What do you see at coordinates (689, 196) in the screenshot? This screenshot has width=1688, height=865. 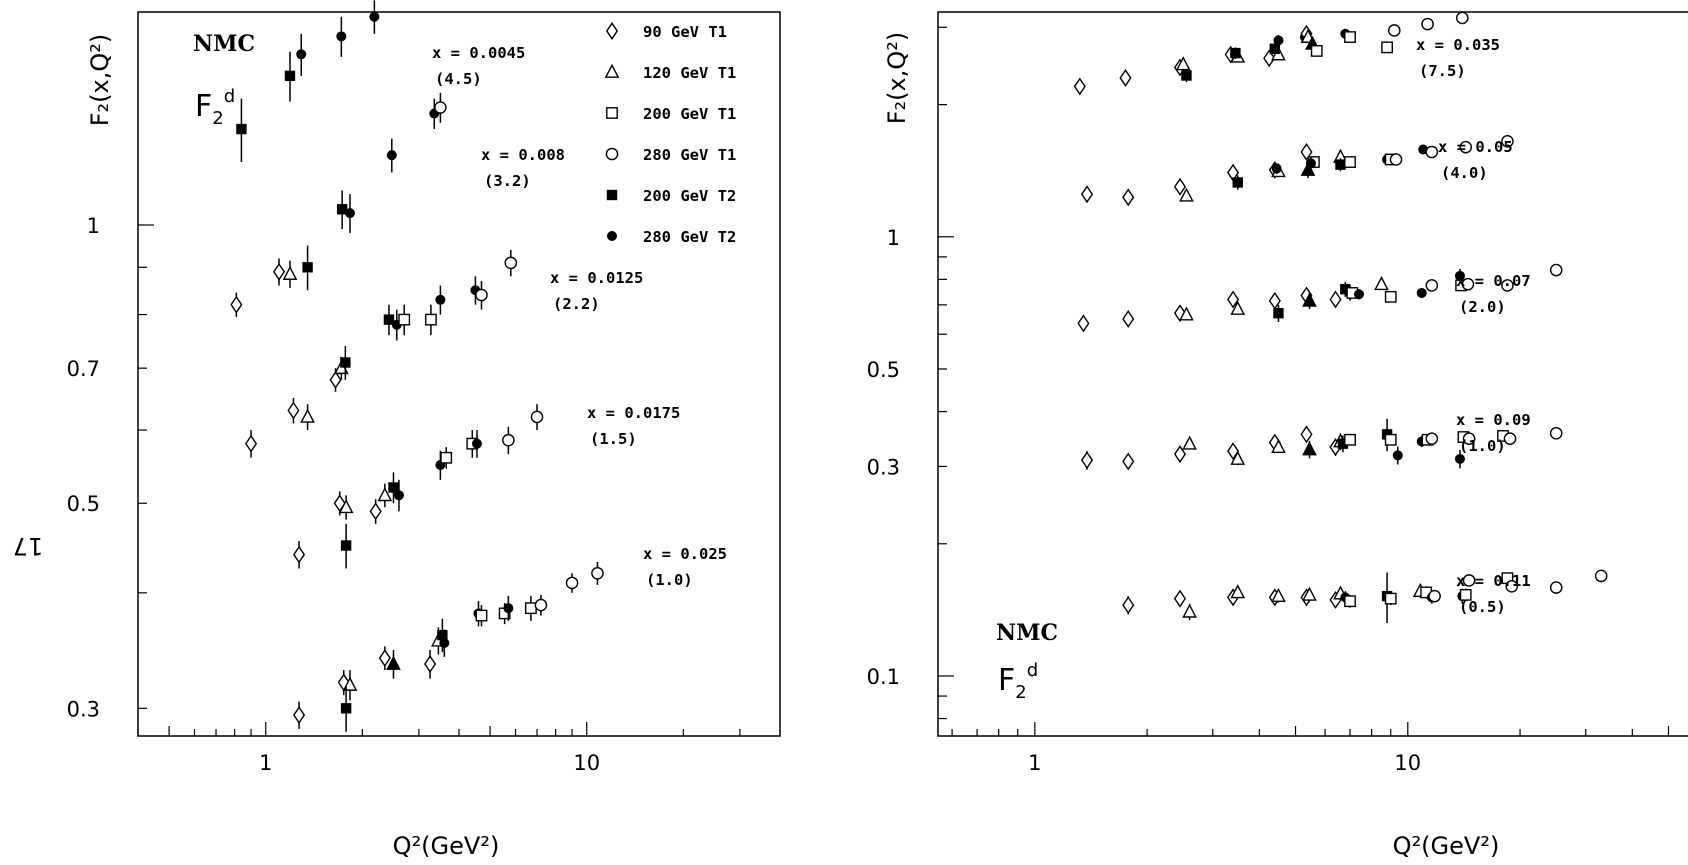 I see `legend-label: 200 GeV T2` at bounding box center [689, 196].